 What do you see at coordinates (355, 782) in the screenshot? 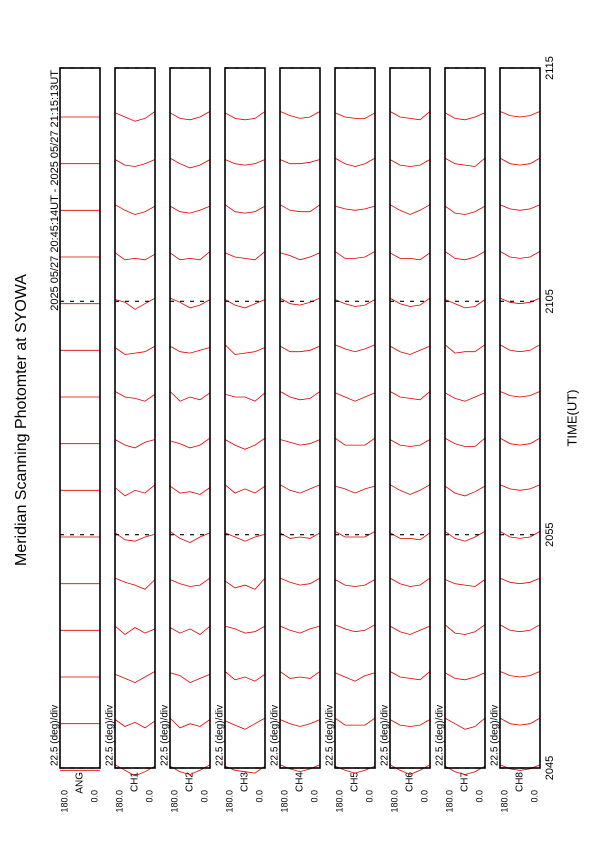
I see `panel-name: CH5` at bounding box center [355, 782].